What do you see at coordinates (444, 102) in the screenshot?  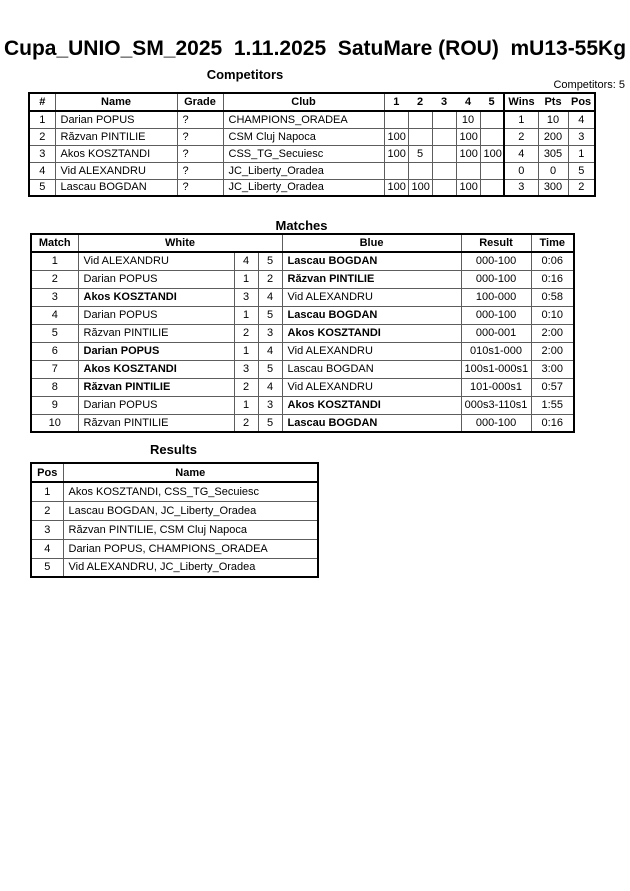 I see `col-header-score-3: 3` at bounding box center [444, 102].